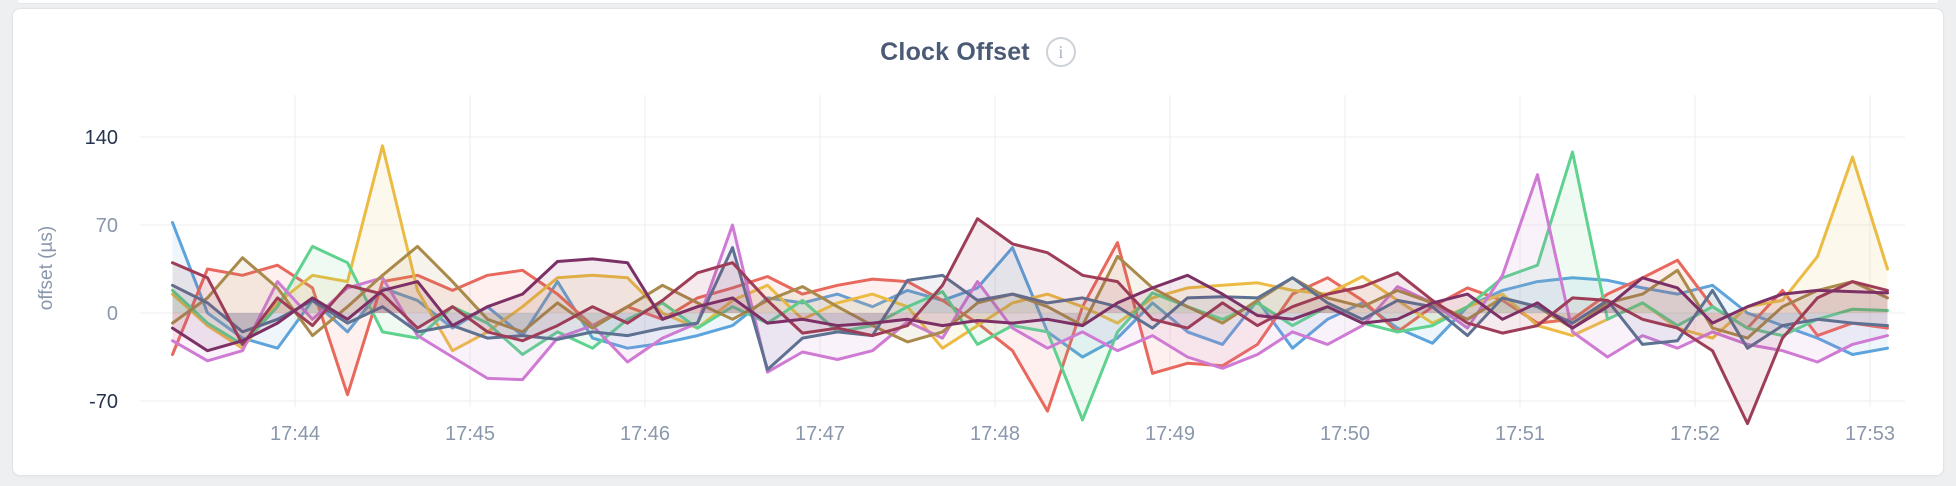 This screenshot has height=486, width=1956. What do you see at coordinates (103, 402) in the screenshot?
I see `y-tick-label: -70` at bounding box center [103, 402].